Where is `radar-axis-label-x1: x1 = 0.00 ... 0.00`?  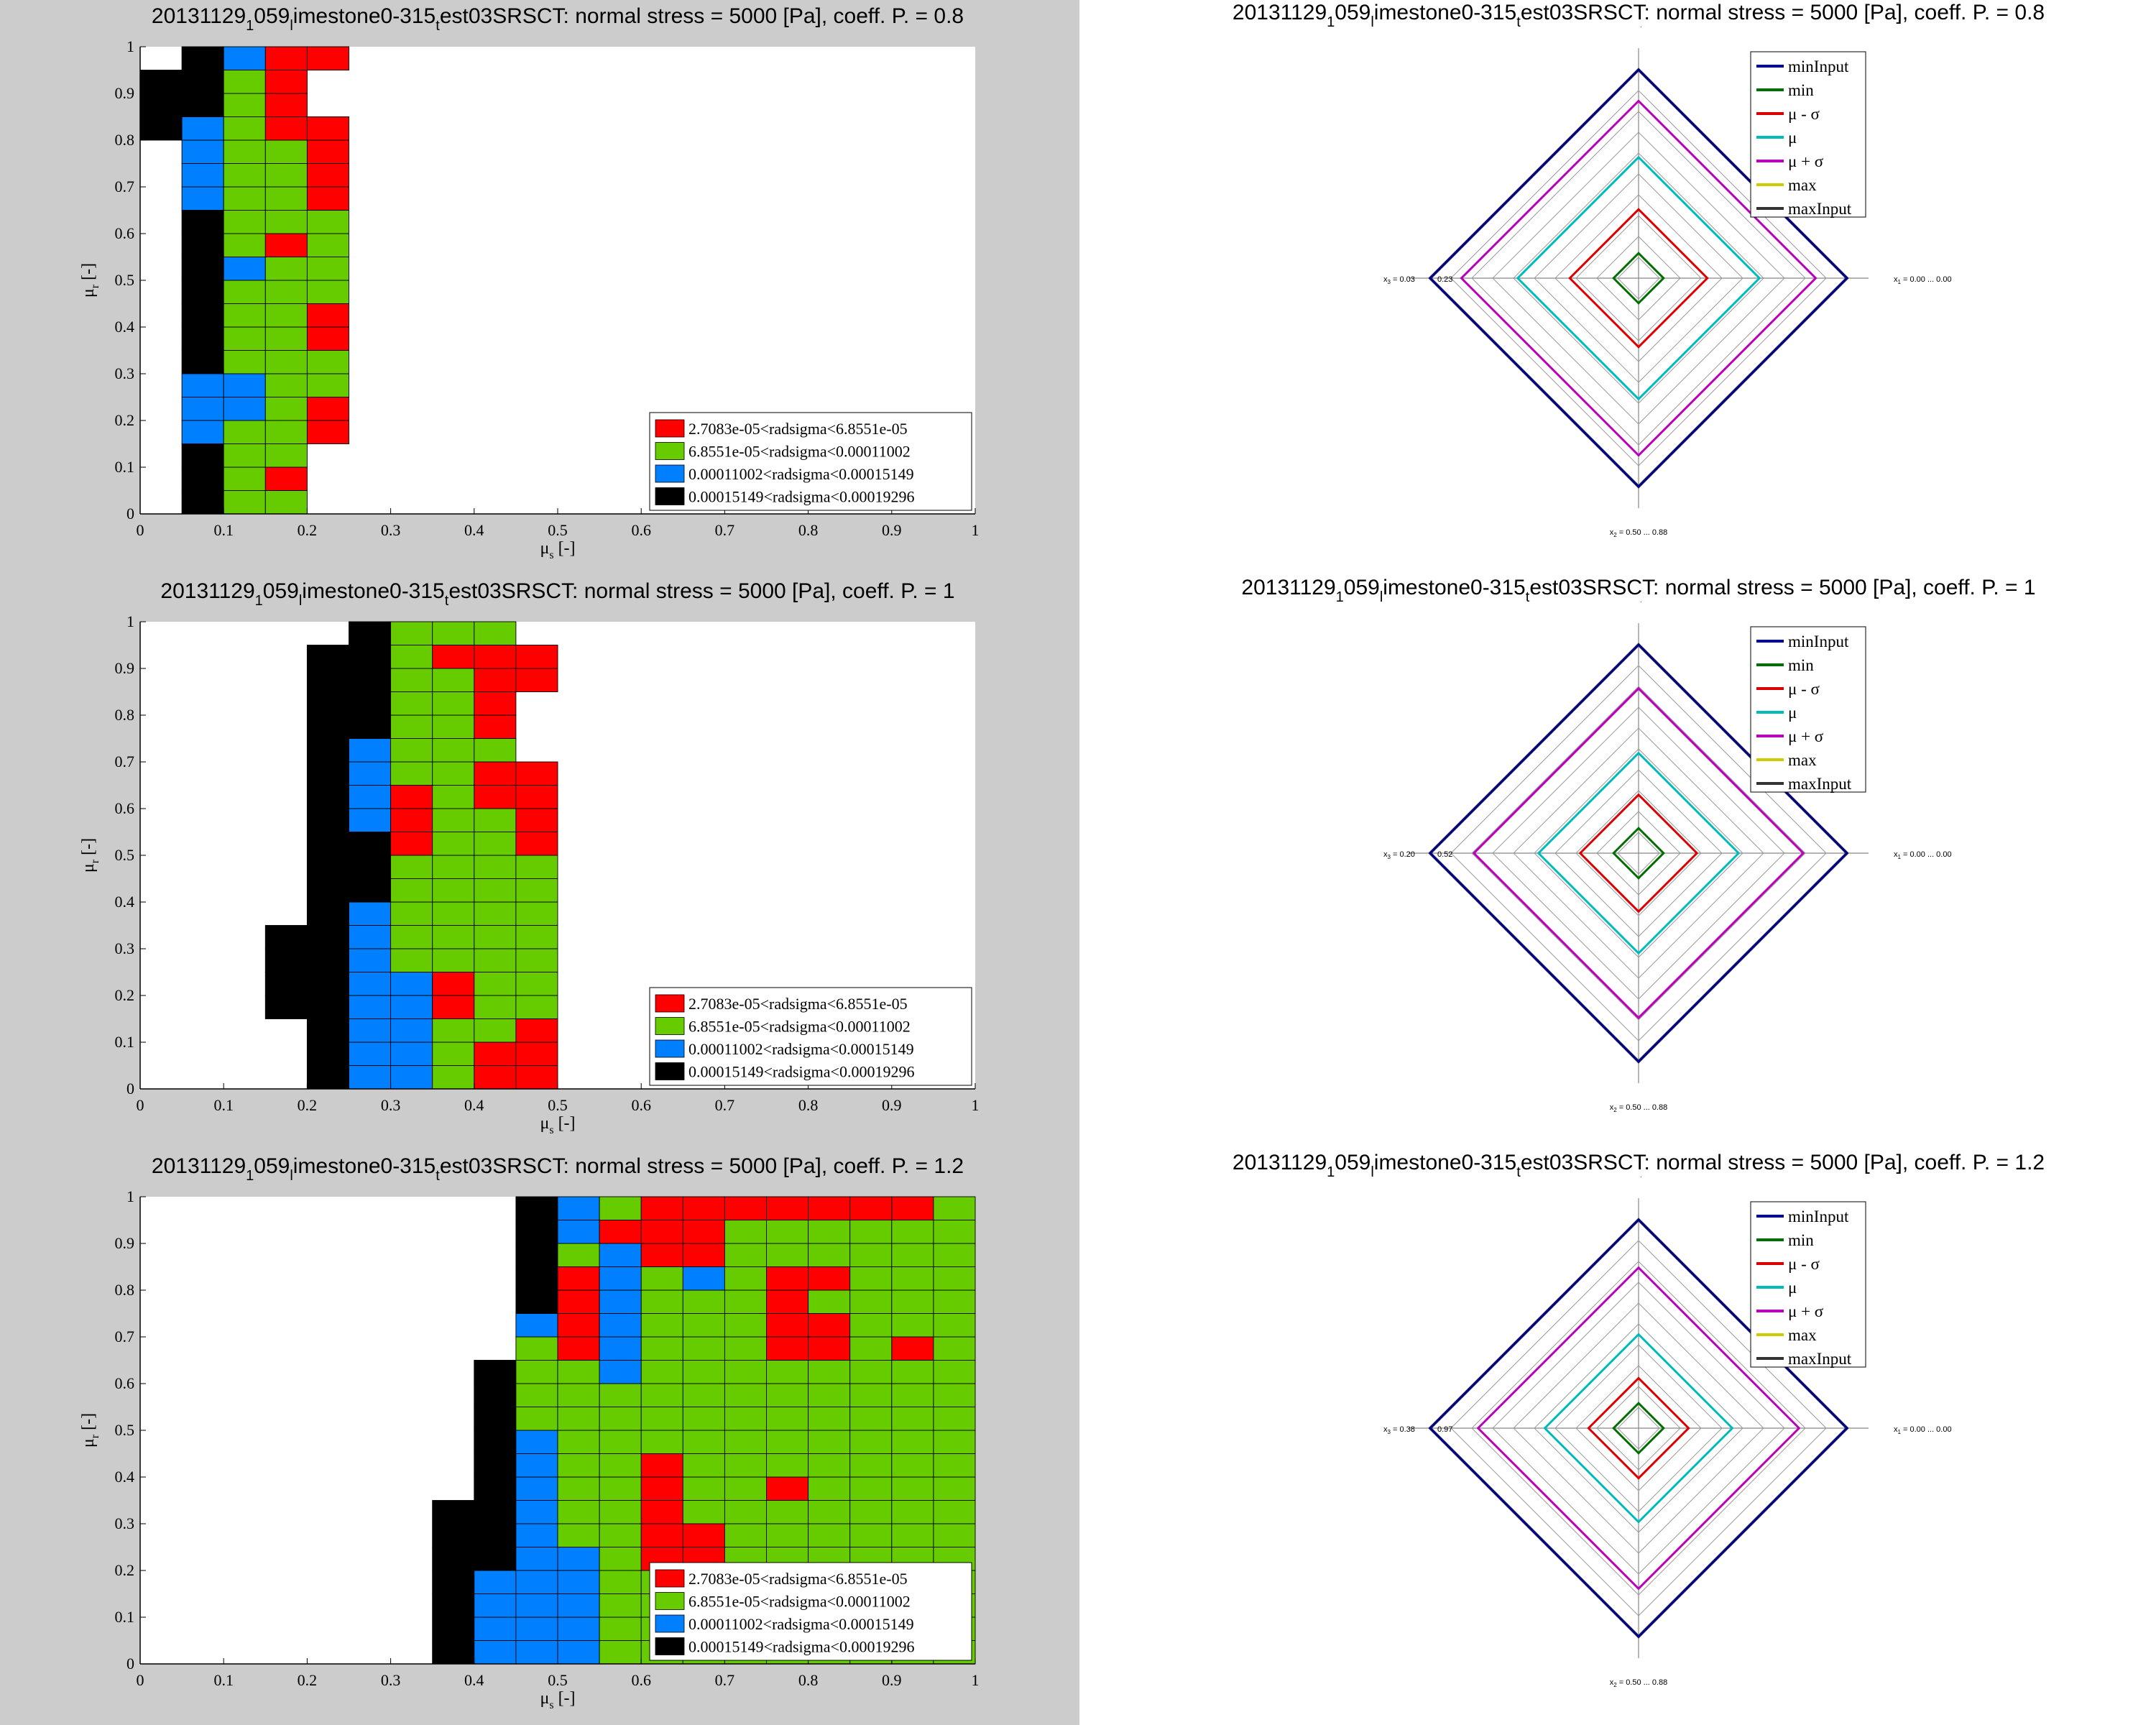
radar-axis-label-x1: x1 = 0.00 ... 0.00 is located at coordinates (1923, 1430).